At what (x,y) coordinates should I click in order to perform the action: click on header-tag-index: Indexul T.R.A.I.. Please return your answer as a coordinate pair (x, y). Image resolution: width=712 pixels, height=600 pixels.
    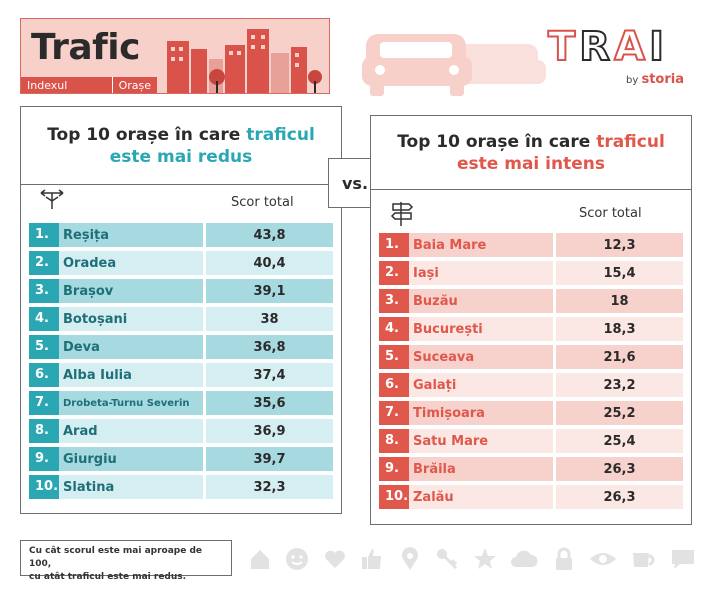
    Looking at the image, I should click on (47, 85).